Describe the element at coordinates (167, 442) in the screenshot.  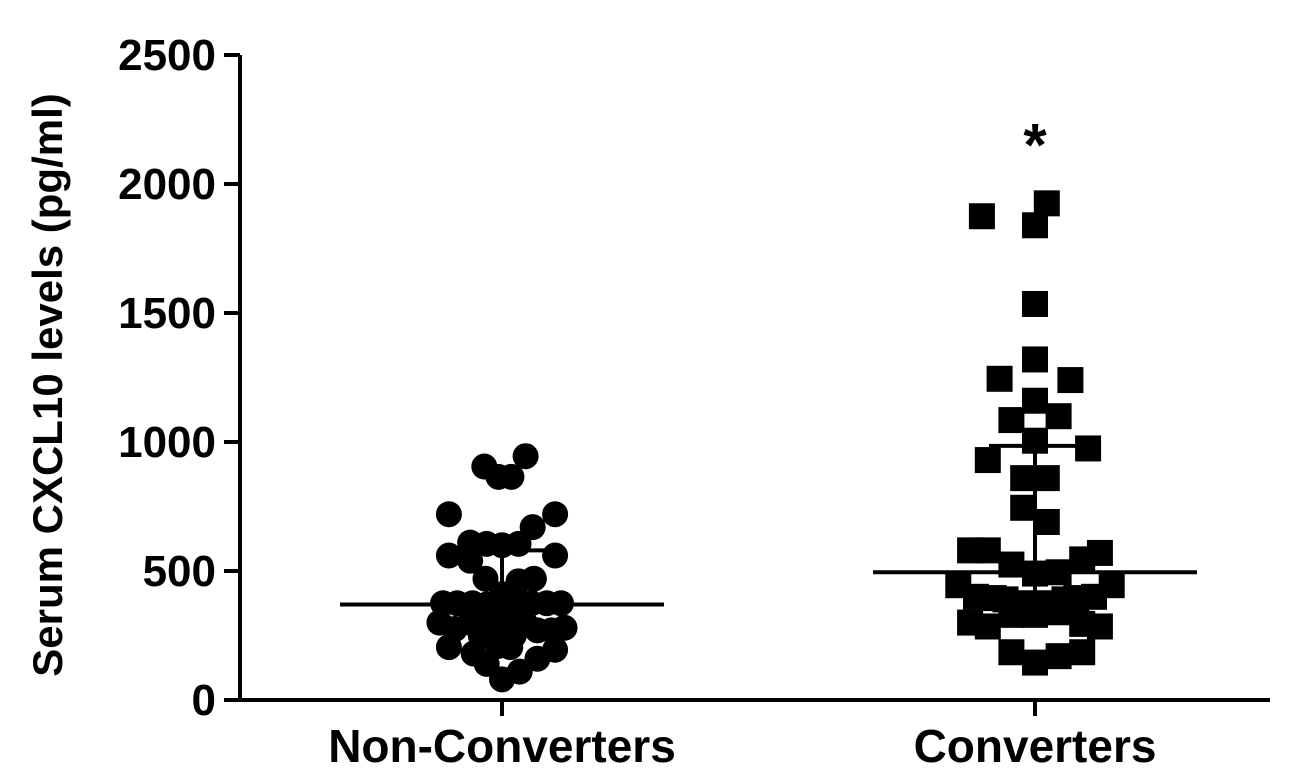
I see `y-tick-label: 1000` at that location.